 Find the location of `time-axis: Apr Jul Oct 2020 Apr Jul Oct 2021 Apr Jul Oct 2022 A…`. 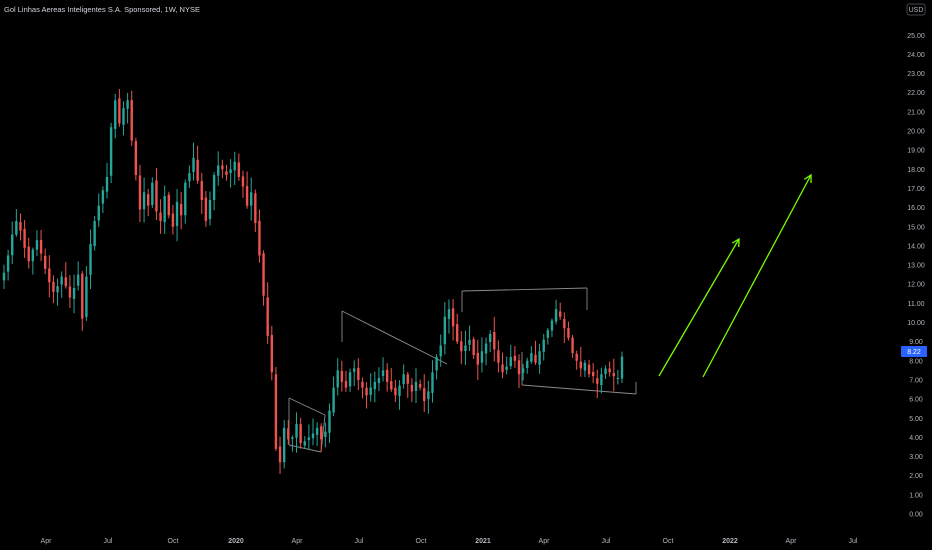

time-axis: Apr Jul Oct 2020 Apr Jul Oct 2021 Apr Jul Oct 2022 A… is located at coordinates (449, 541).